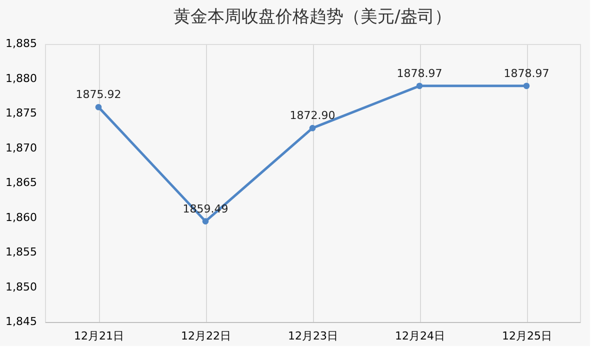 The width and height of the screenshot is (600, 348). I want to click on y-tick-label: 1,875, so click(21, 113).